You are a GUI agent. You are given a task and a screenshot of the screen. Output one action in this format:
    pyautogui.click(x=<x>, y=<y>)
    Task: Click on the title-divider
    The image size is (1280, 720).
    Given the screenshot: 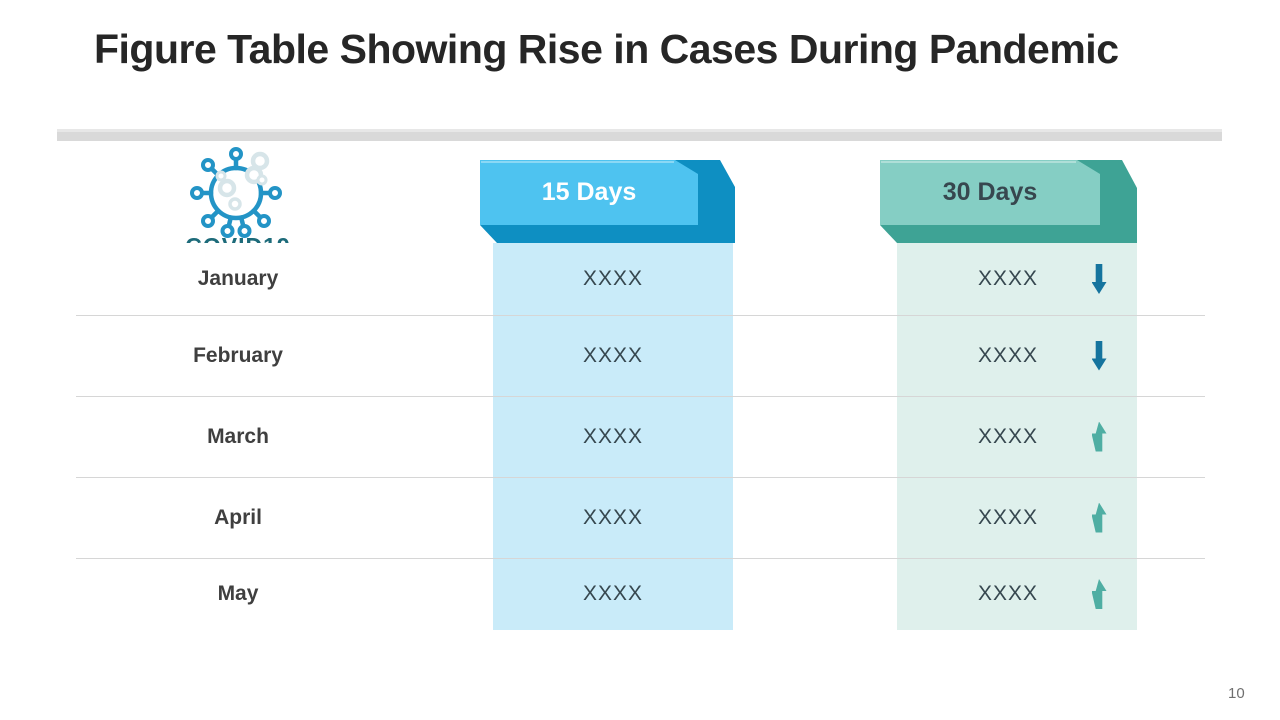 What is the action you would take?
    pyautogui.click(x=639, y=135)
    